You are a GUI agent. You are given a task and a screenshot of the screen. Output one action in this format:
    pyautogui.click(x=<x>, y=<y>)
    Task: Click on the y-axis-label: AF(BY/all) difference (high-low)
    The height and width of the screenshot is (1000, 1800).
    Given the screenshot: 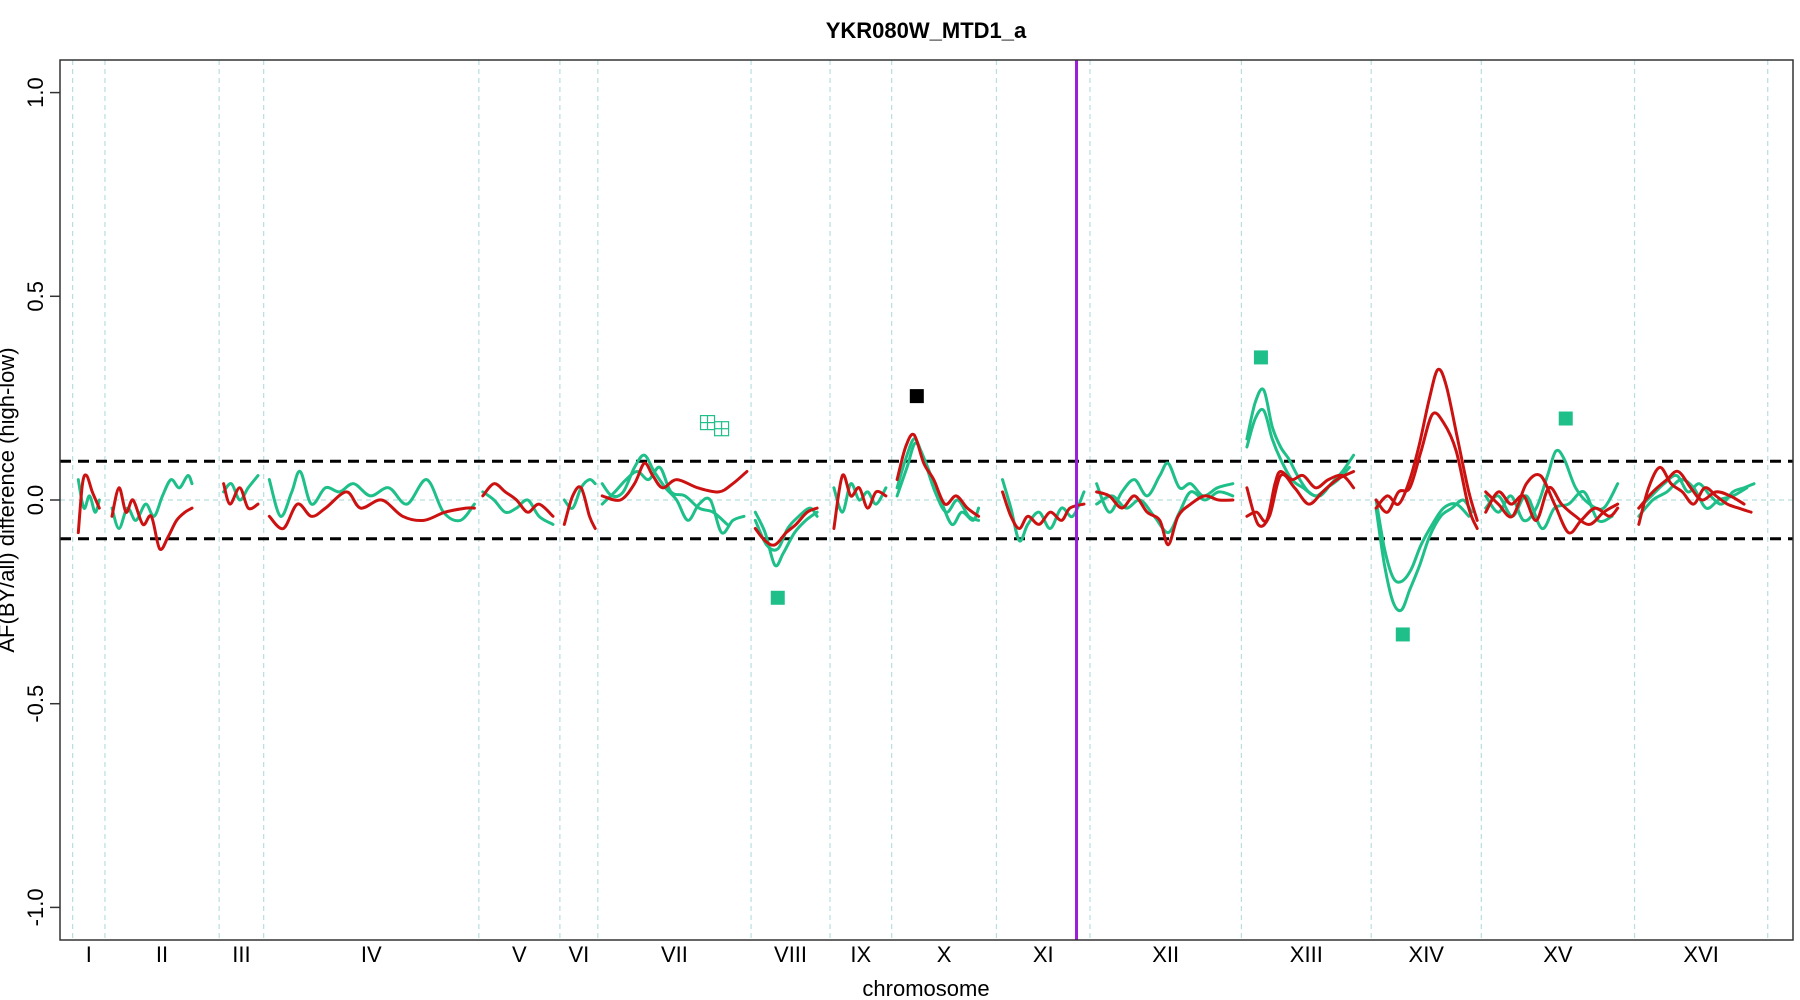 What is the action you would take?
    pyautogui.click(x=9, y=499)
    